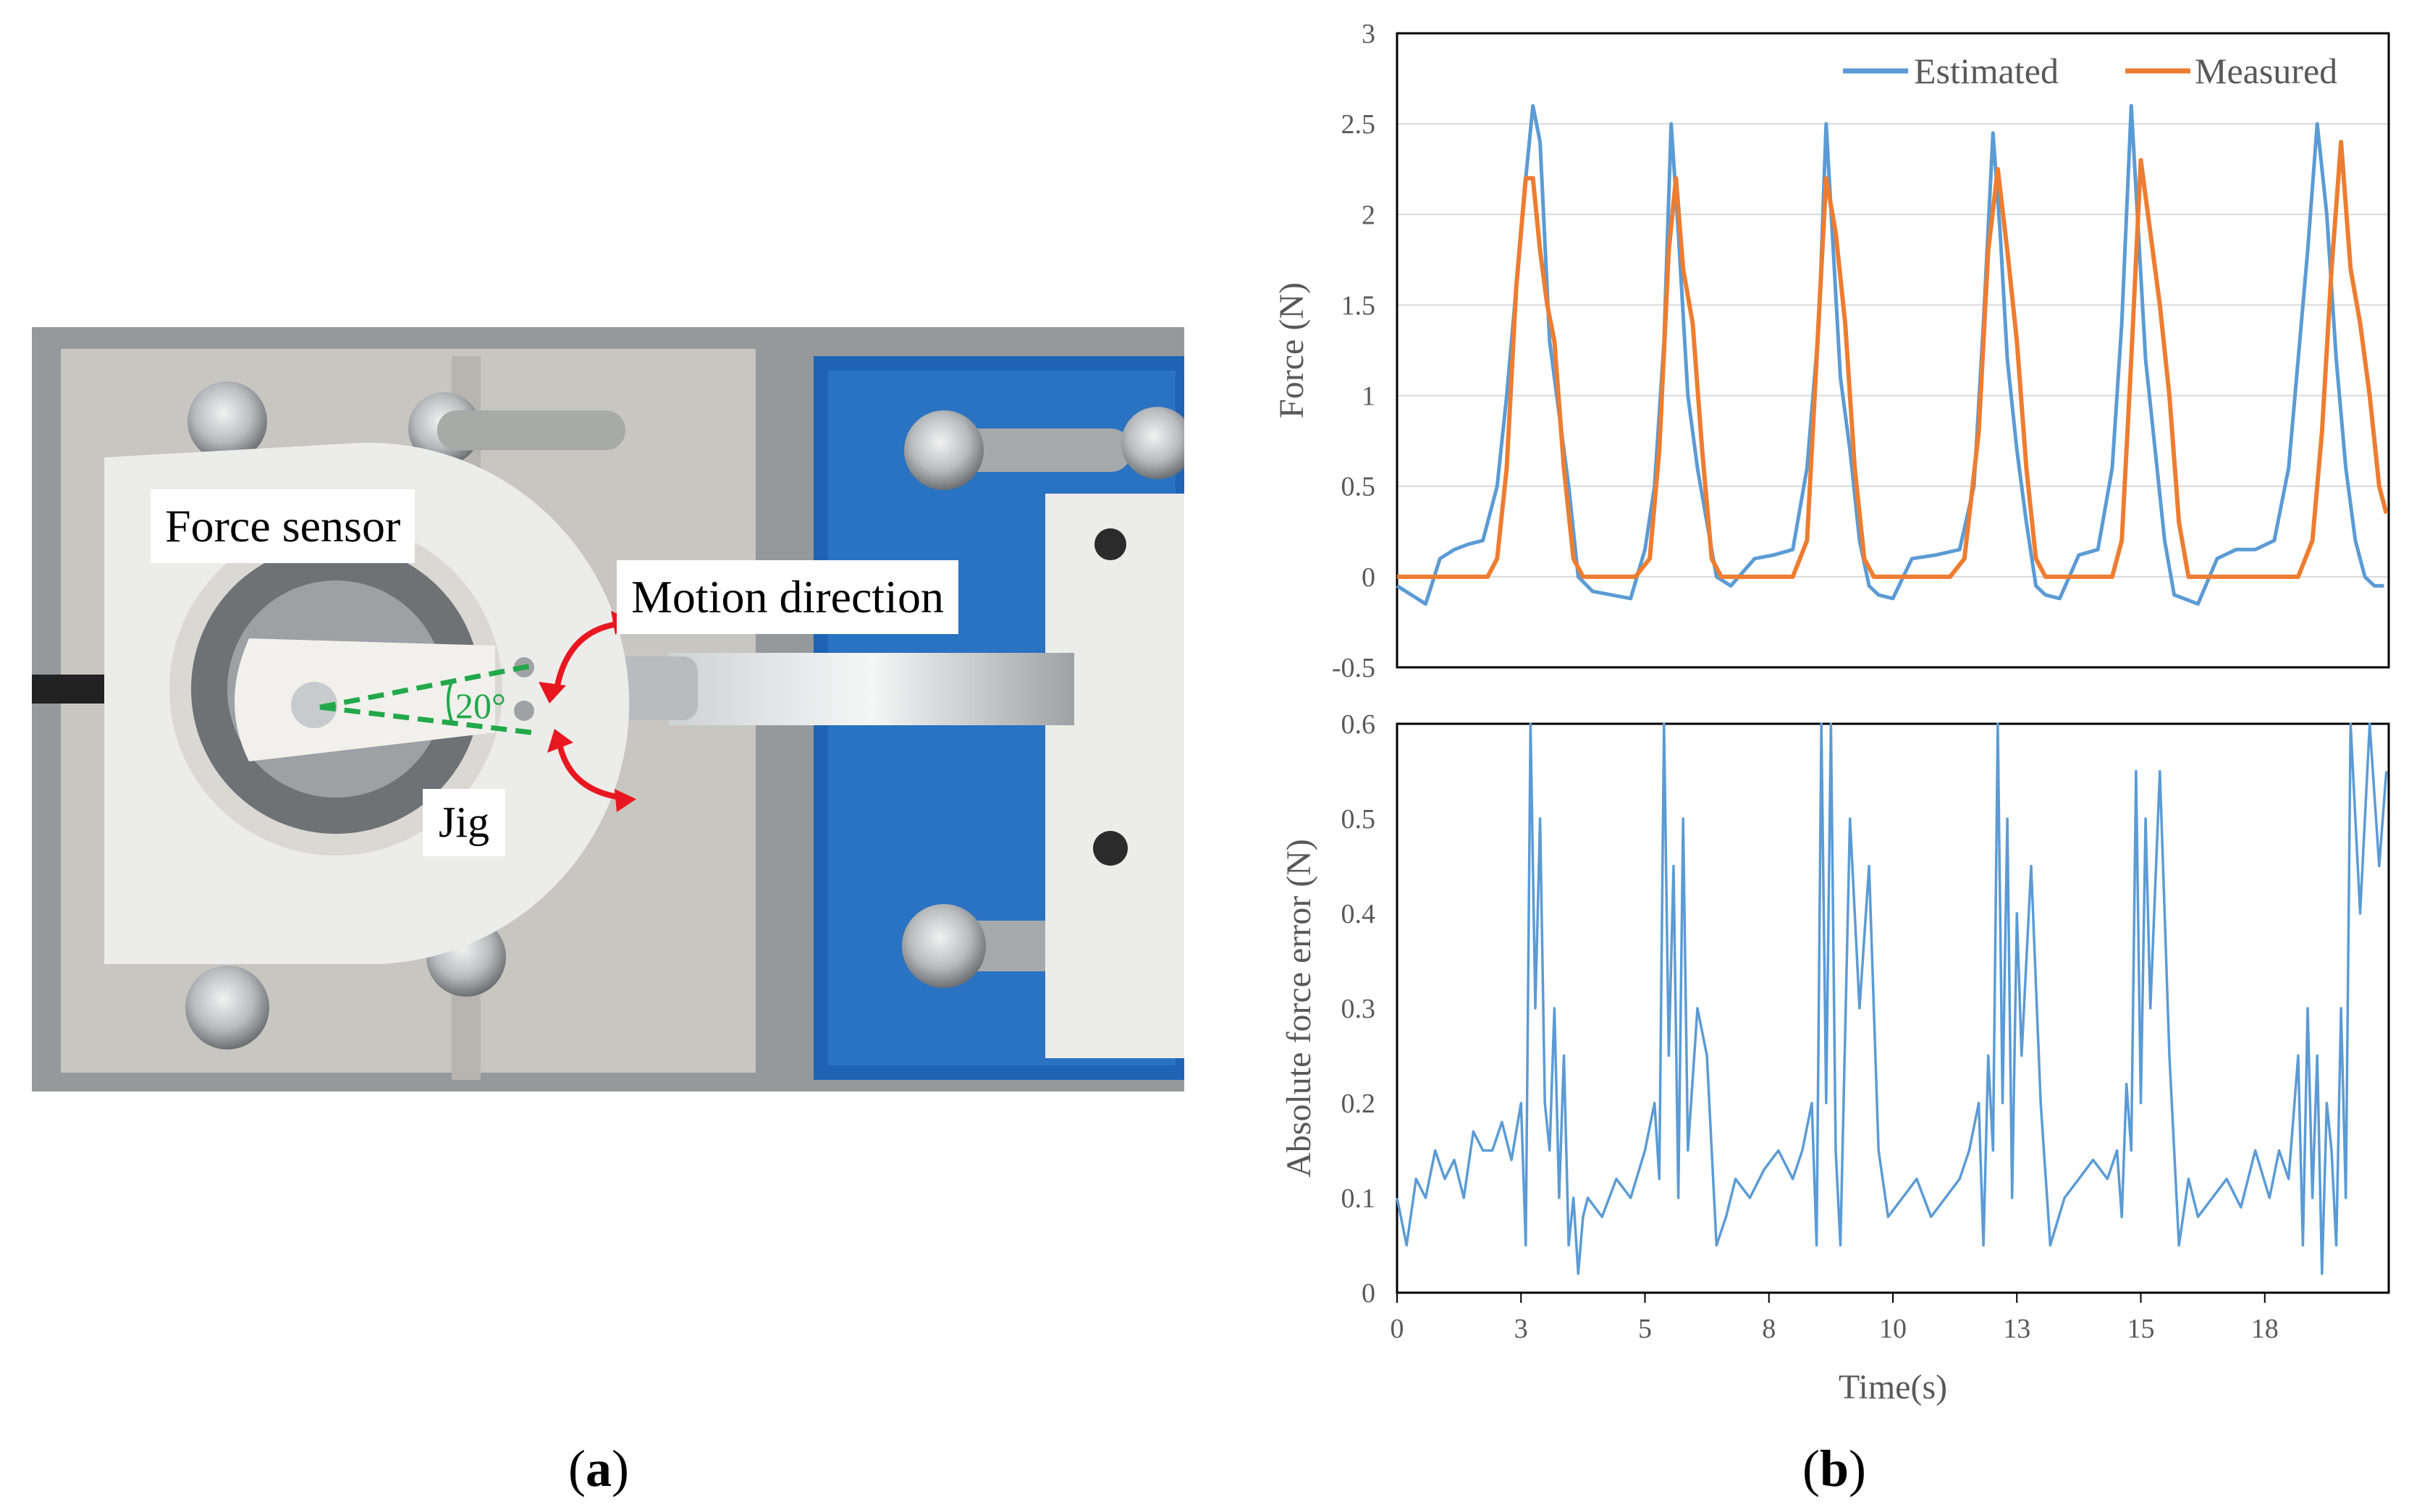 This screenshot has width=2409, height=1512. I want to click on y-tick-label: 0.2, so click(1358, 1104).